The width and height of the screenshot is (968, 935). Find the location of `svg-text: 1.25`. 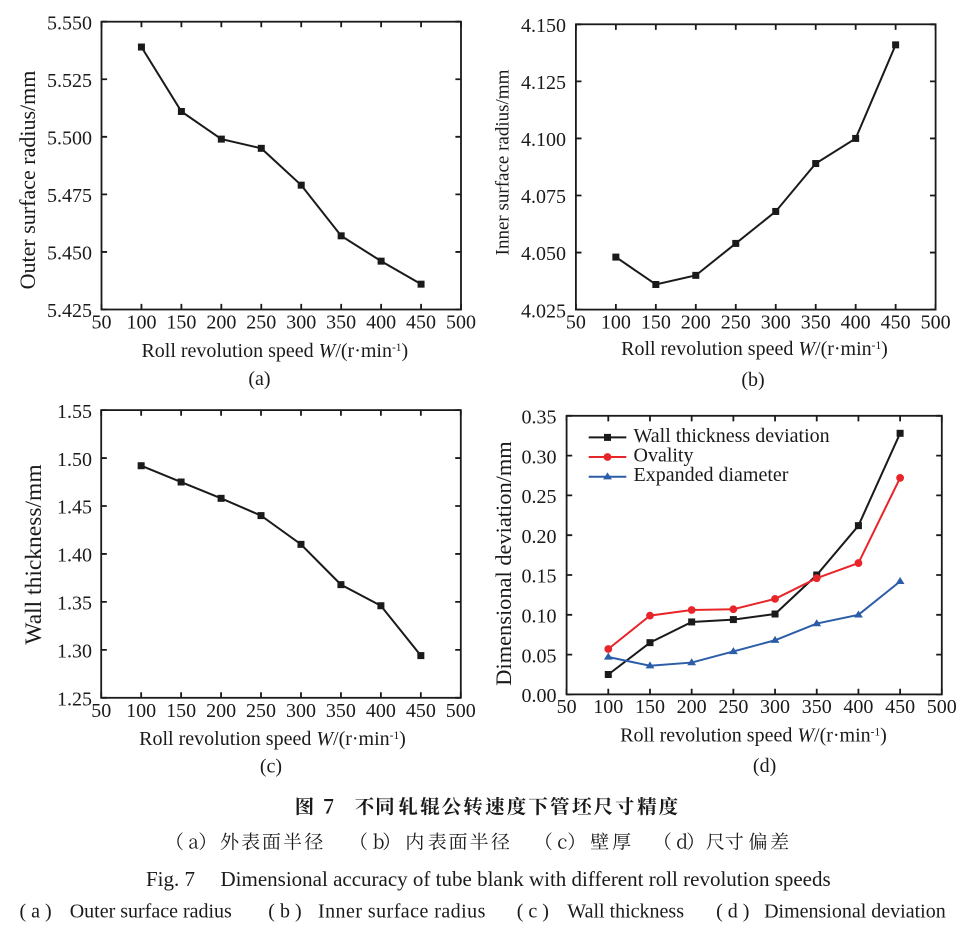

svg-text: 1.25 is located at coordinates (74, 700).